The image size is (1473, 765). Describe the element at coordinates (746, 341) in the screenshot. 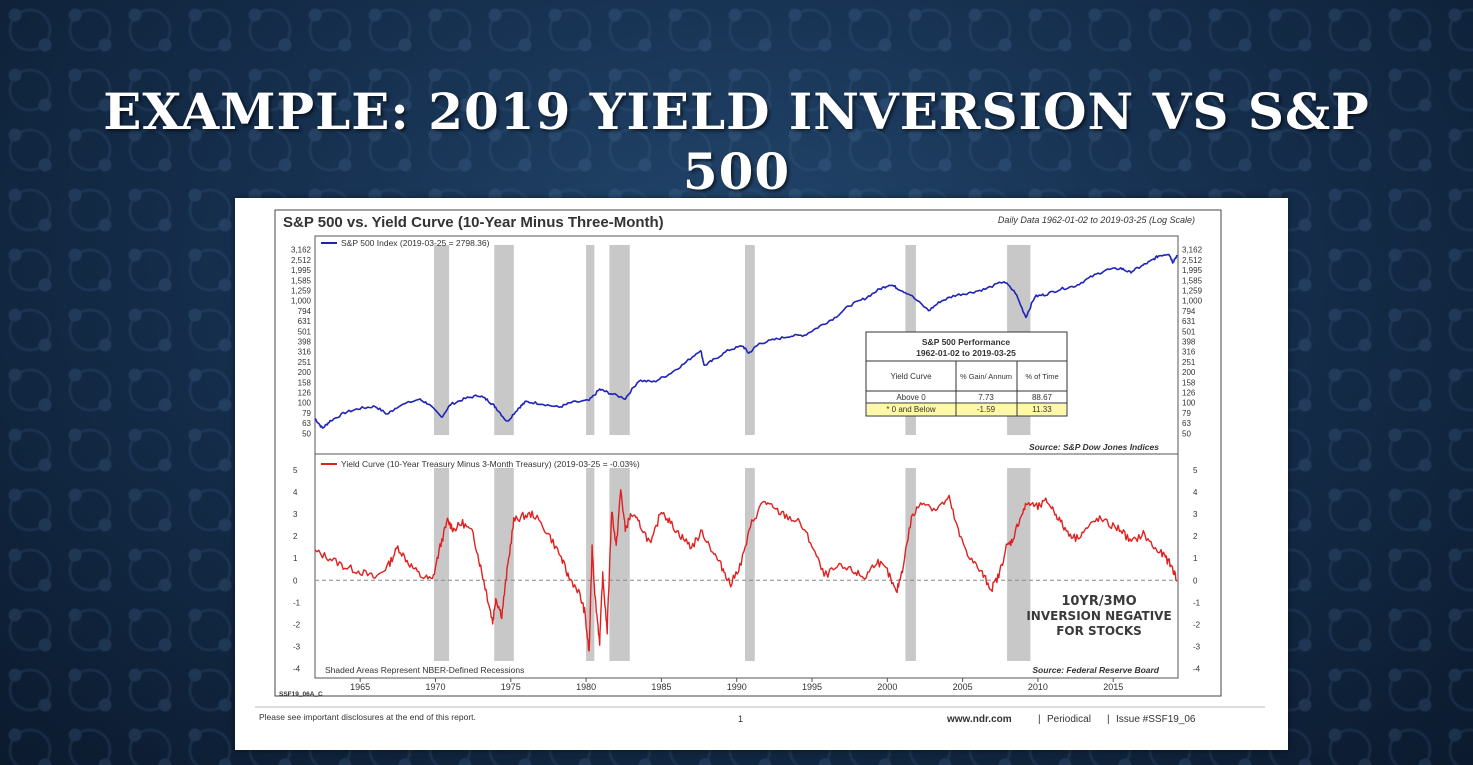

I see `sp500-series-line` at that location.